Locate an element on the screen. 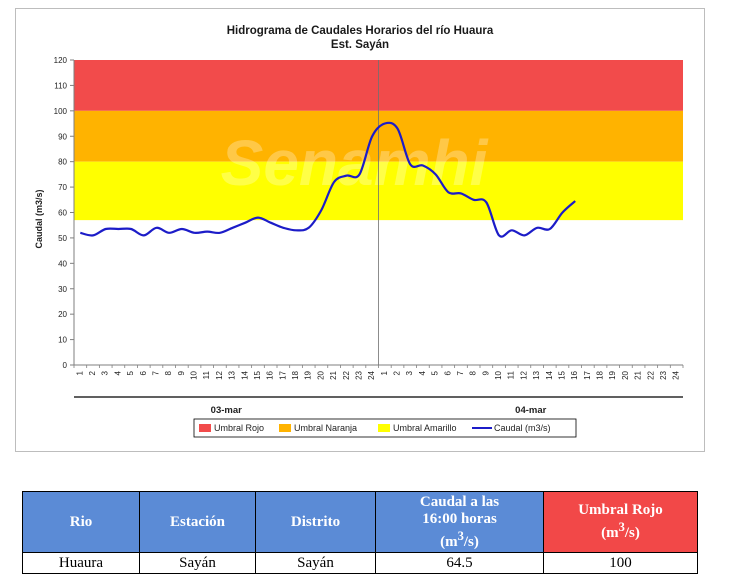  watermark-text: Senamhi is located at coordinates (355, 163).